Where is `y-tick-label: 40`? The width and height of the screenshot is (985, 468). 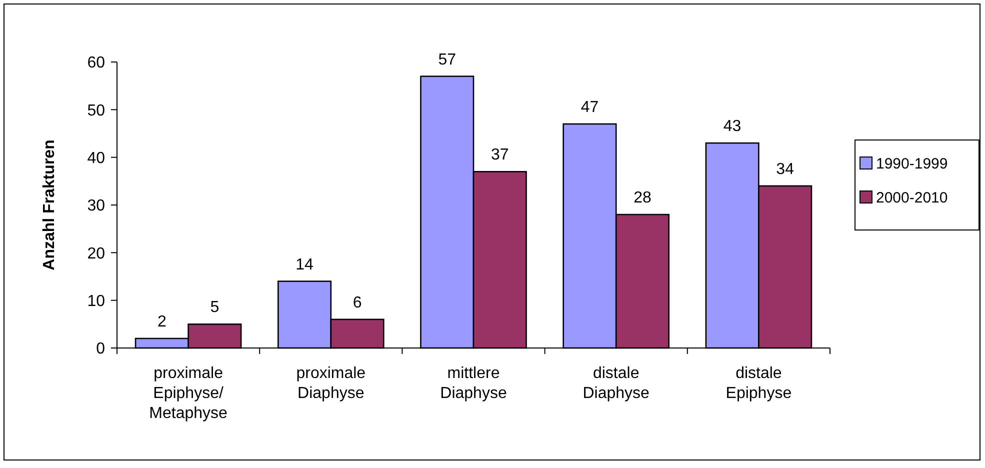
y-tick-label: 40 is located at coordinates (96, 158).